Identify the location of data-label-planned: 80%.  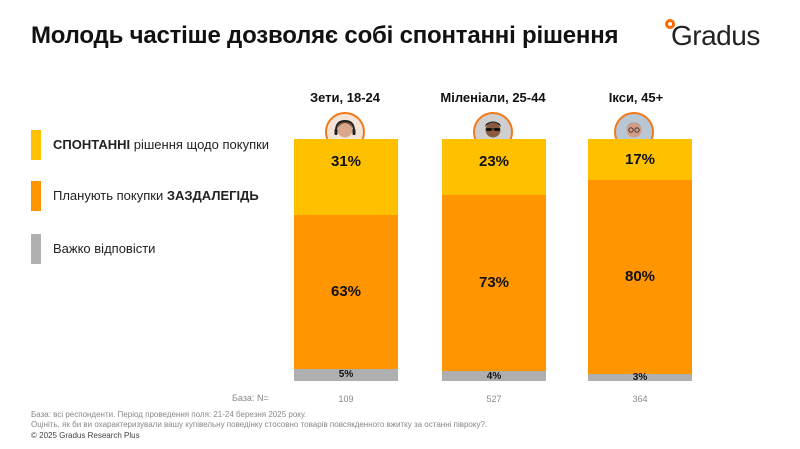
(640, 277).